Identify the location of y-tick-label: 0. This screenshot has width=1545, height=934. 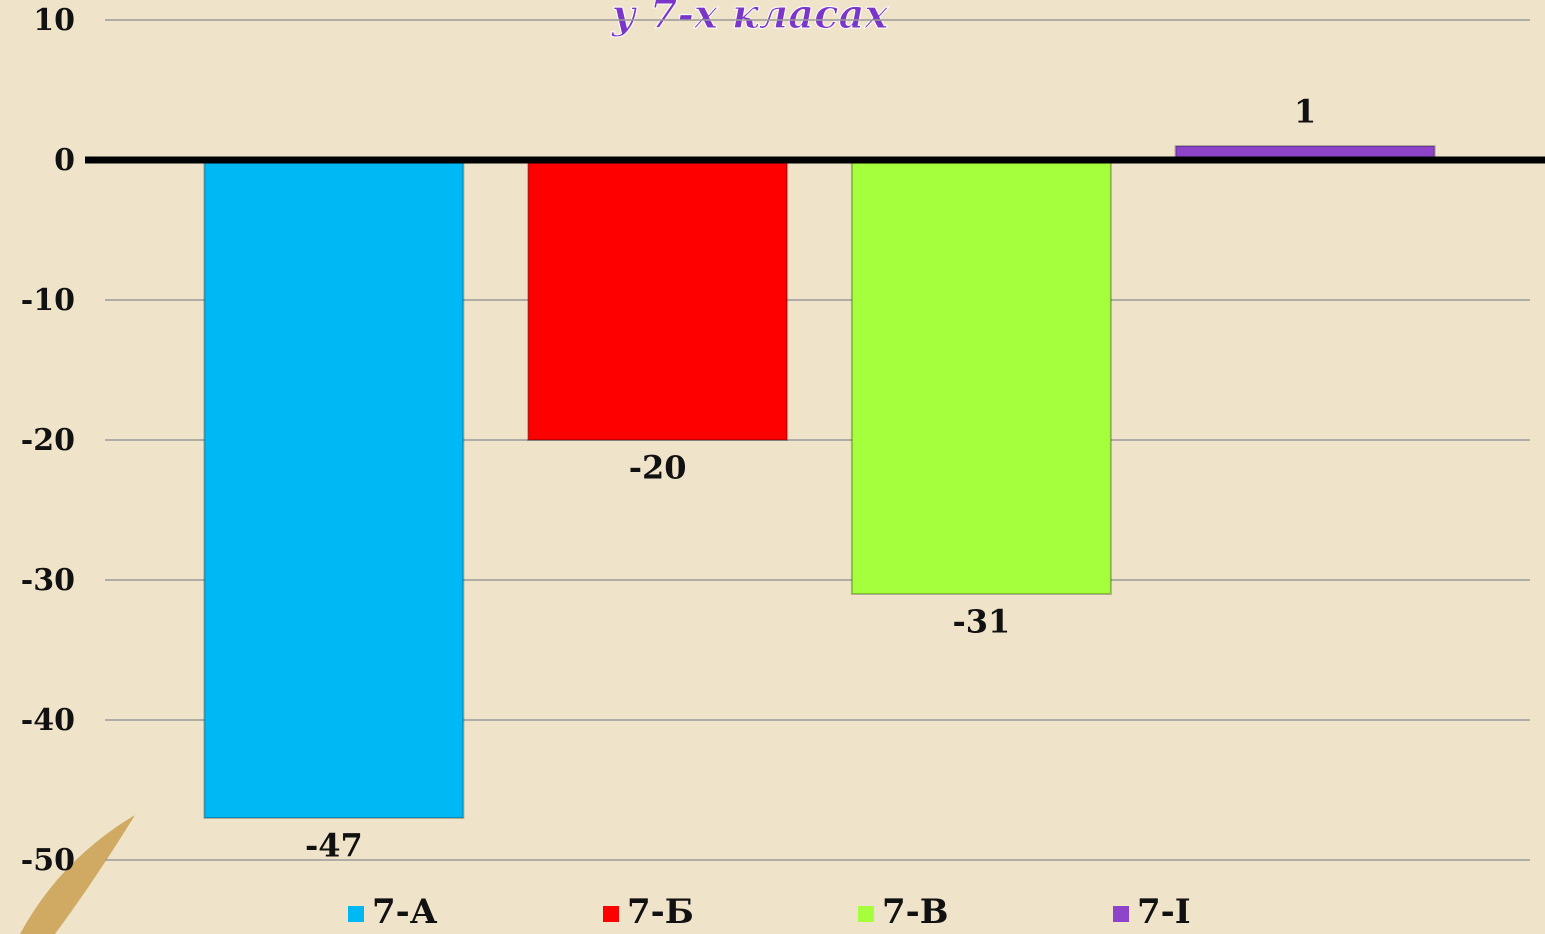
(64, 160).